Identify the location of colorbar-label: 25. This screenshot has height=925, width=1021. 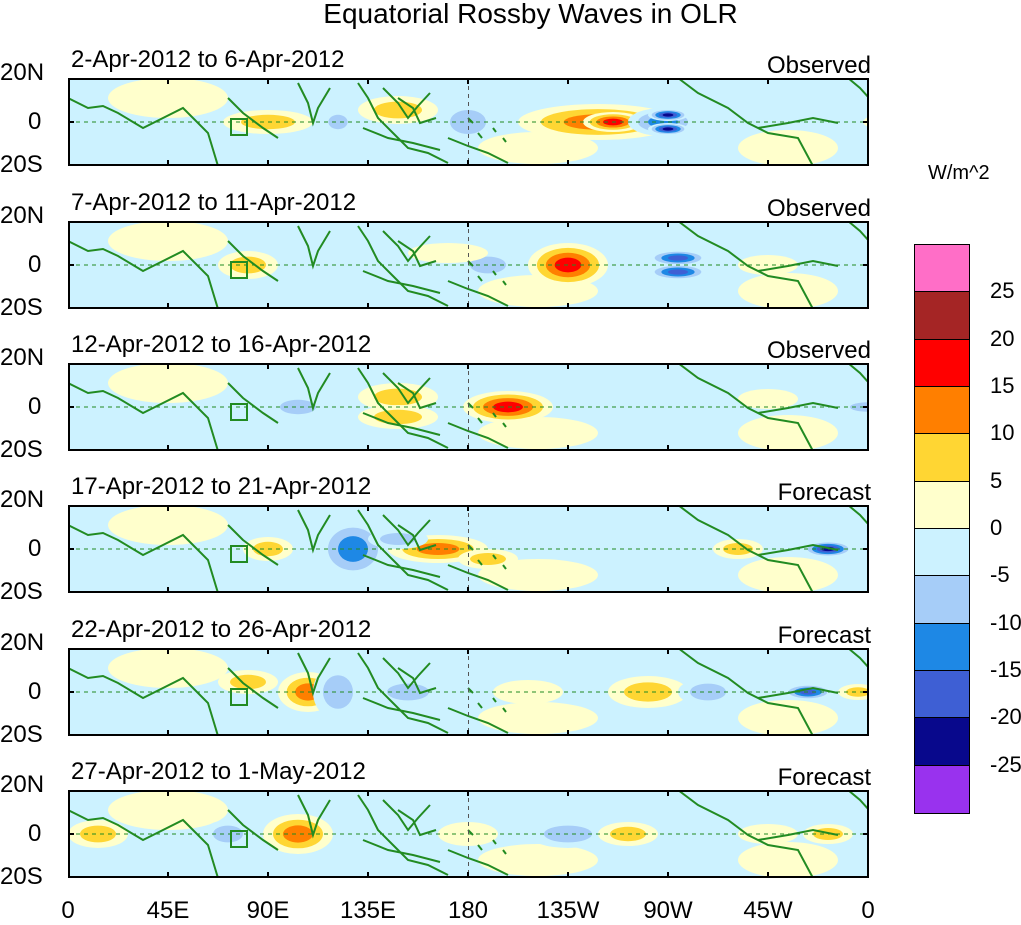
(1002, 291).